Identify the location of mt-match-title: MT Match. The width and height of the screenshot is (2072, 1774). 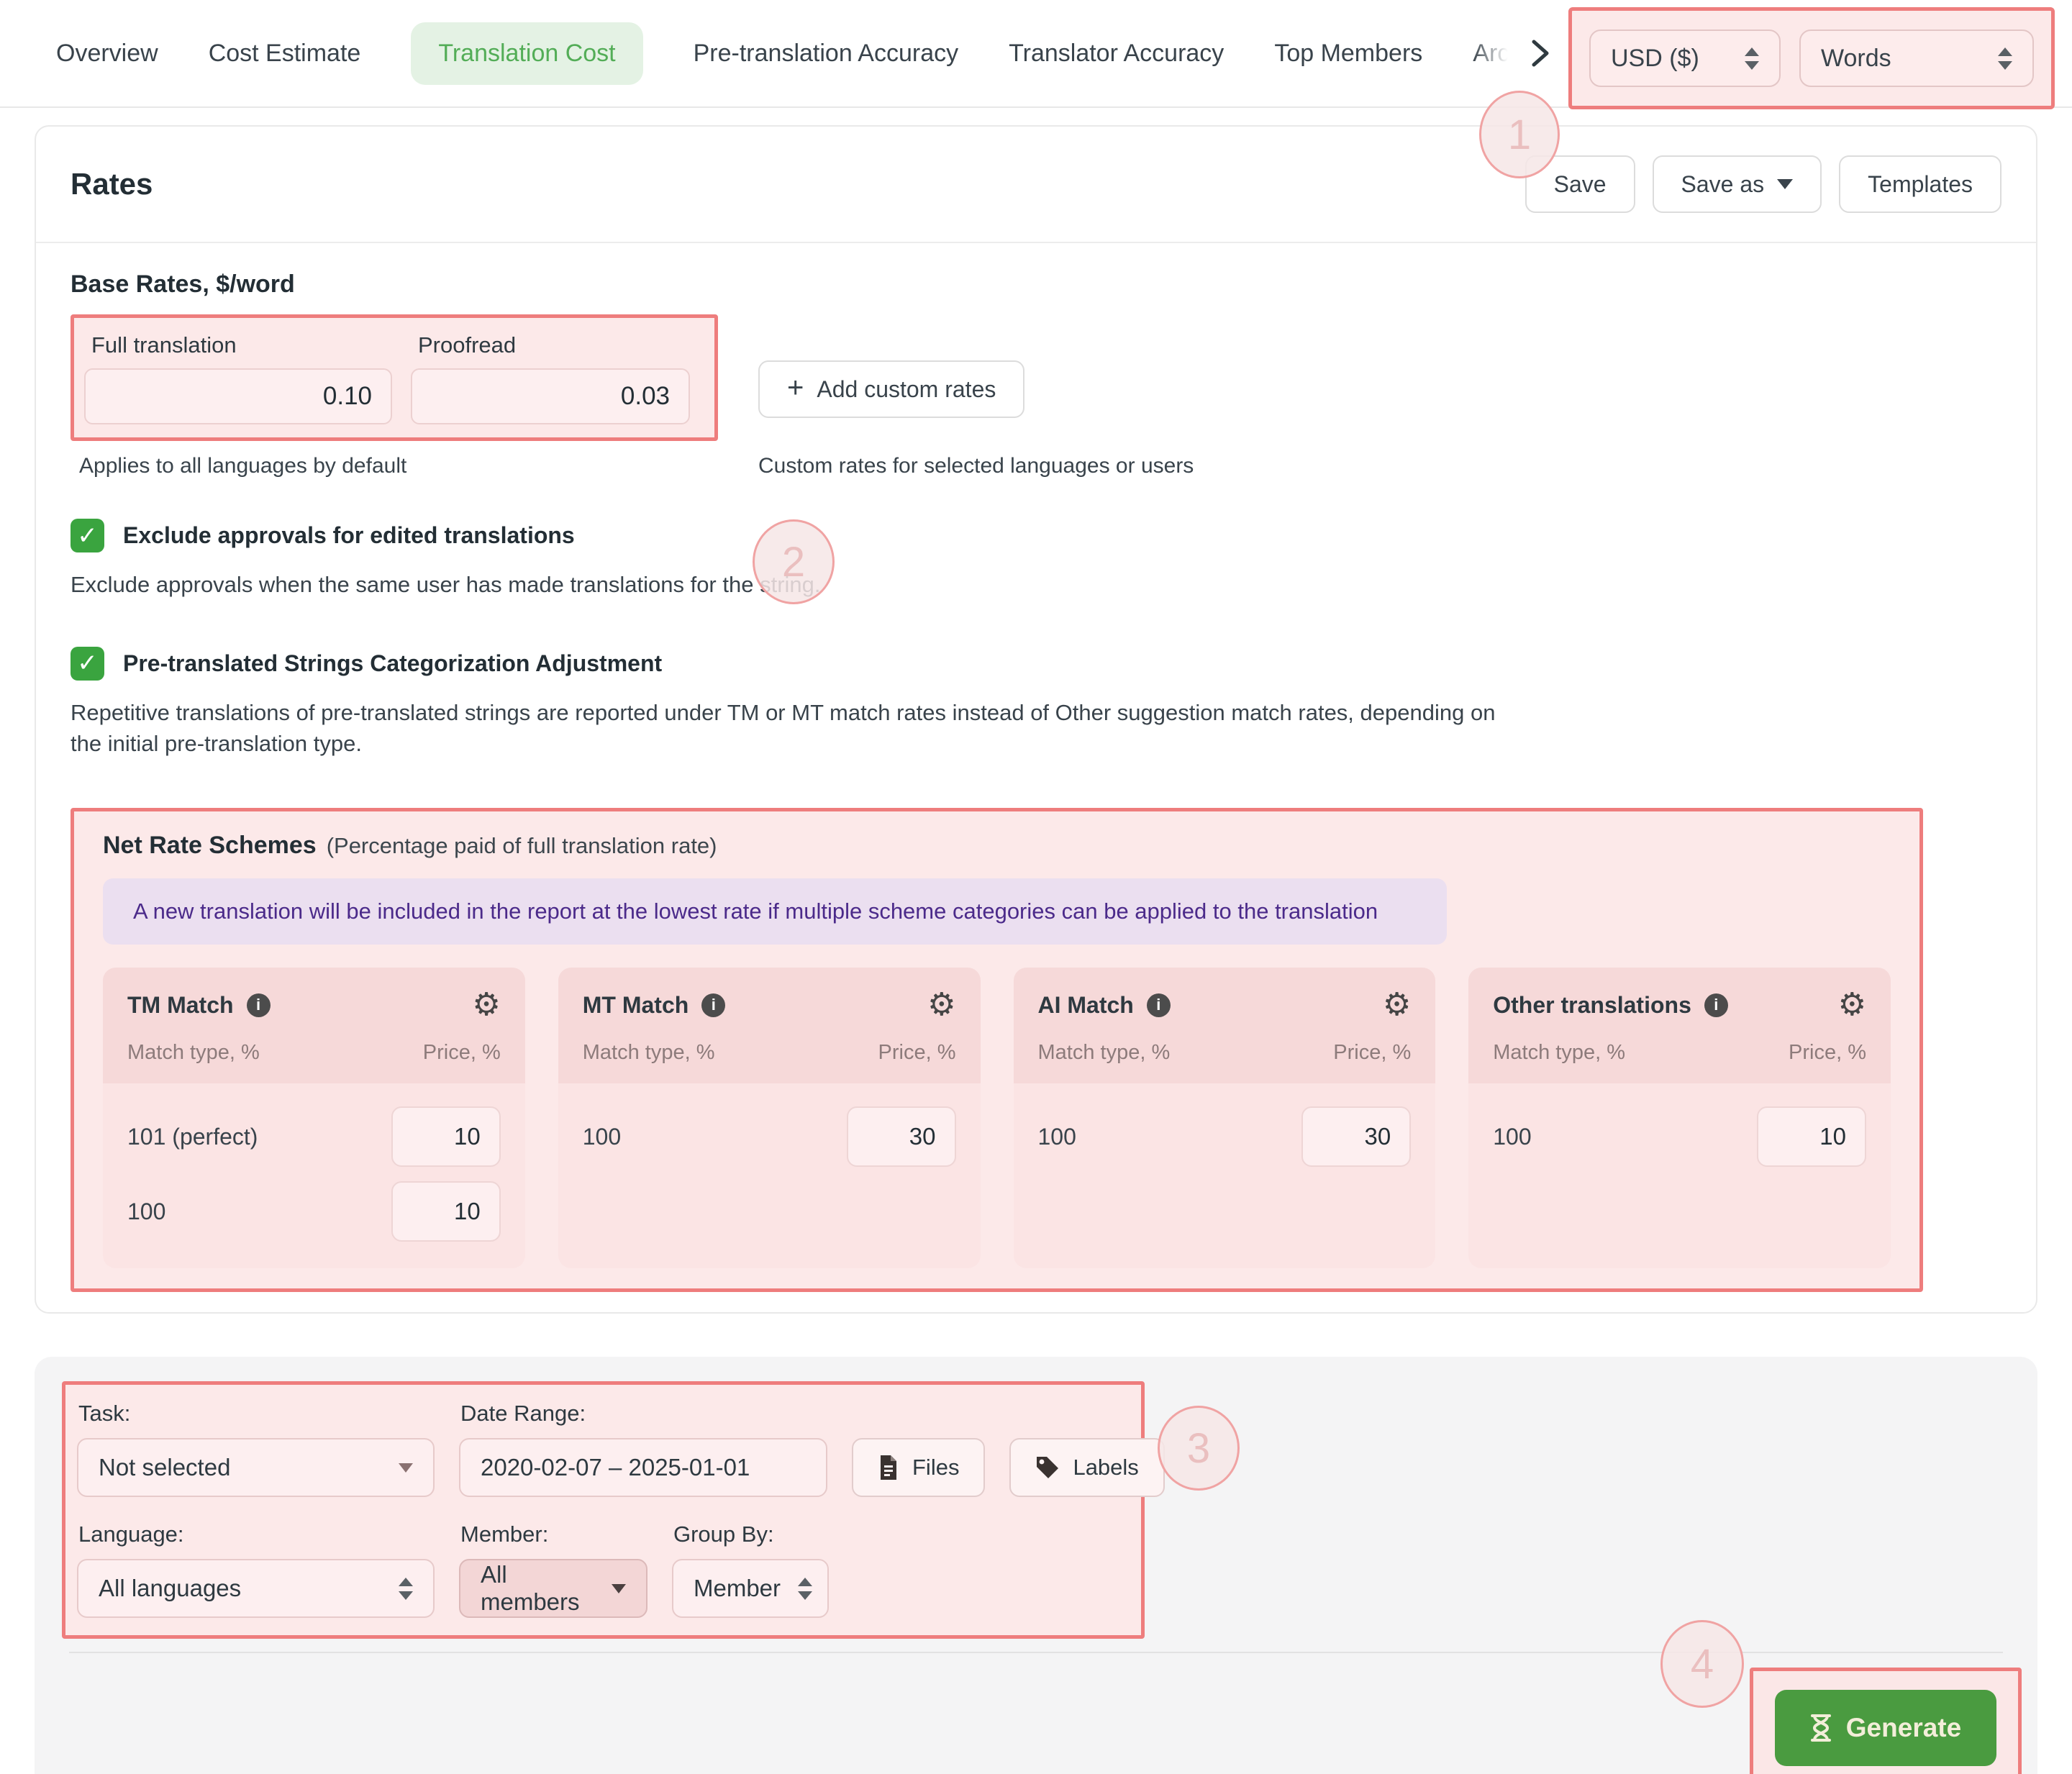
(636, 1004).